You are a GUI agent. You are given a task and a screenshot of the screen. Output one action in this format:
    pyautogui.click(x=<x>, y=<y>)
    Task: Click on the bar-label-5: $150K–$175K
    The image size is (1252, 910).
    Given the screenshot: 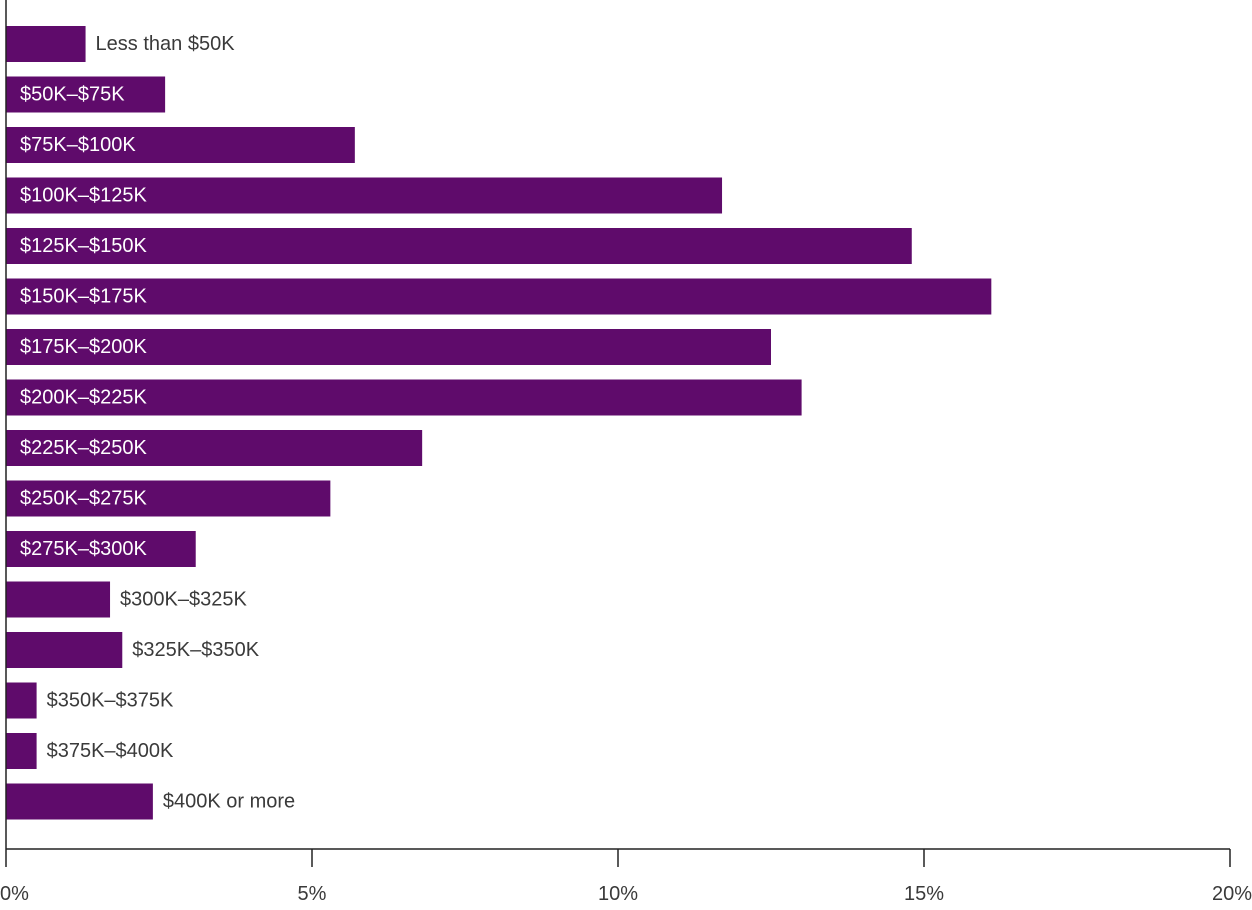 What is the action you would take?
    pyautogui.click(x=83, y=297)
    